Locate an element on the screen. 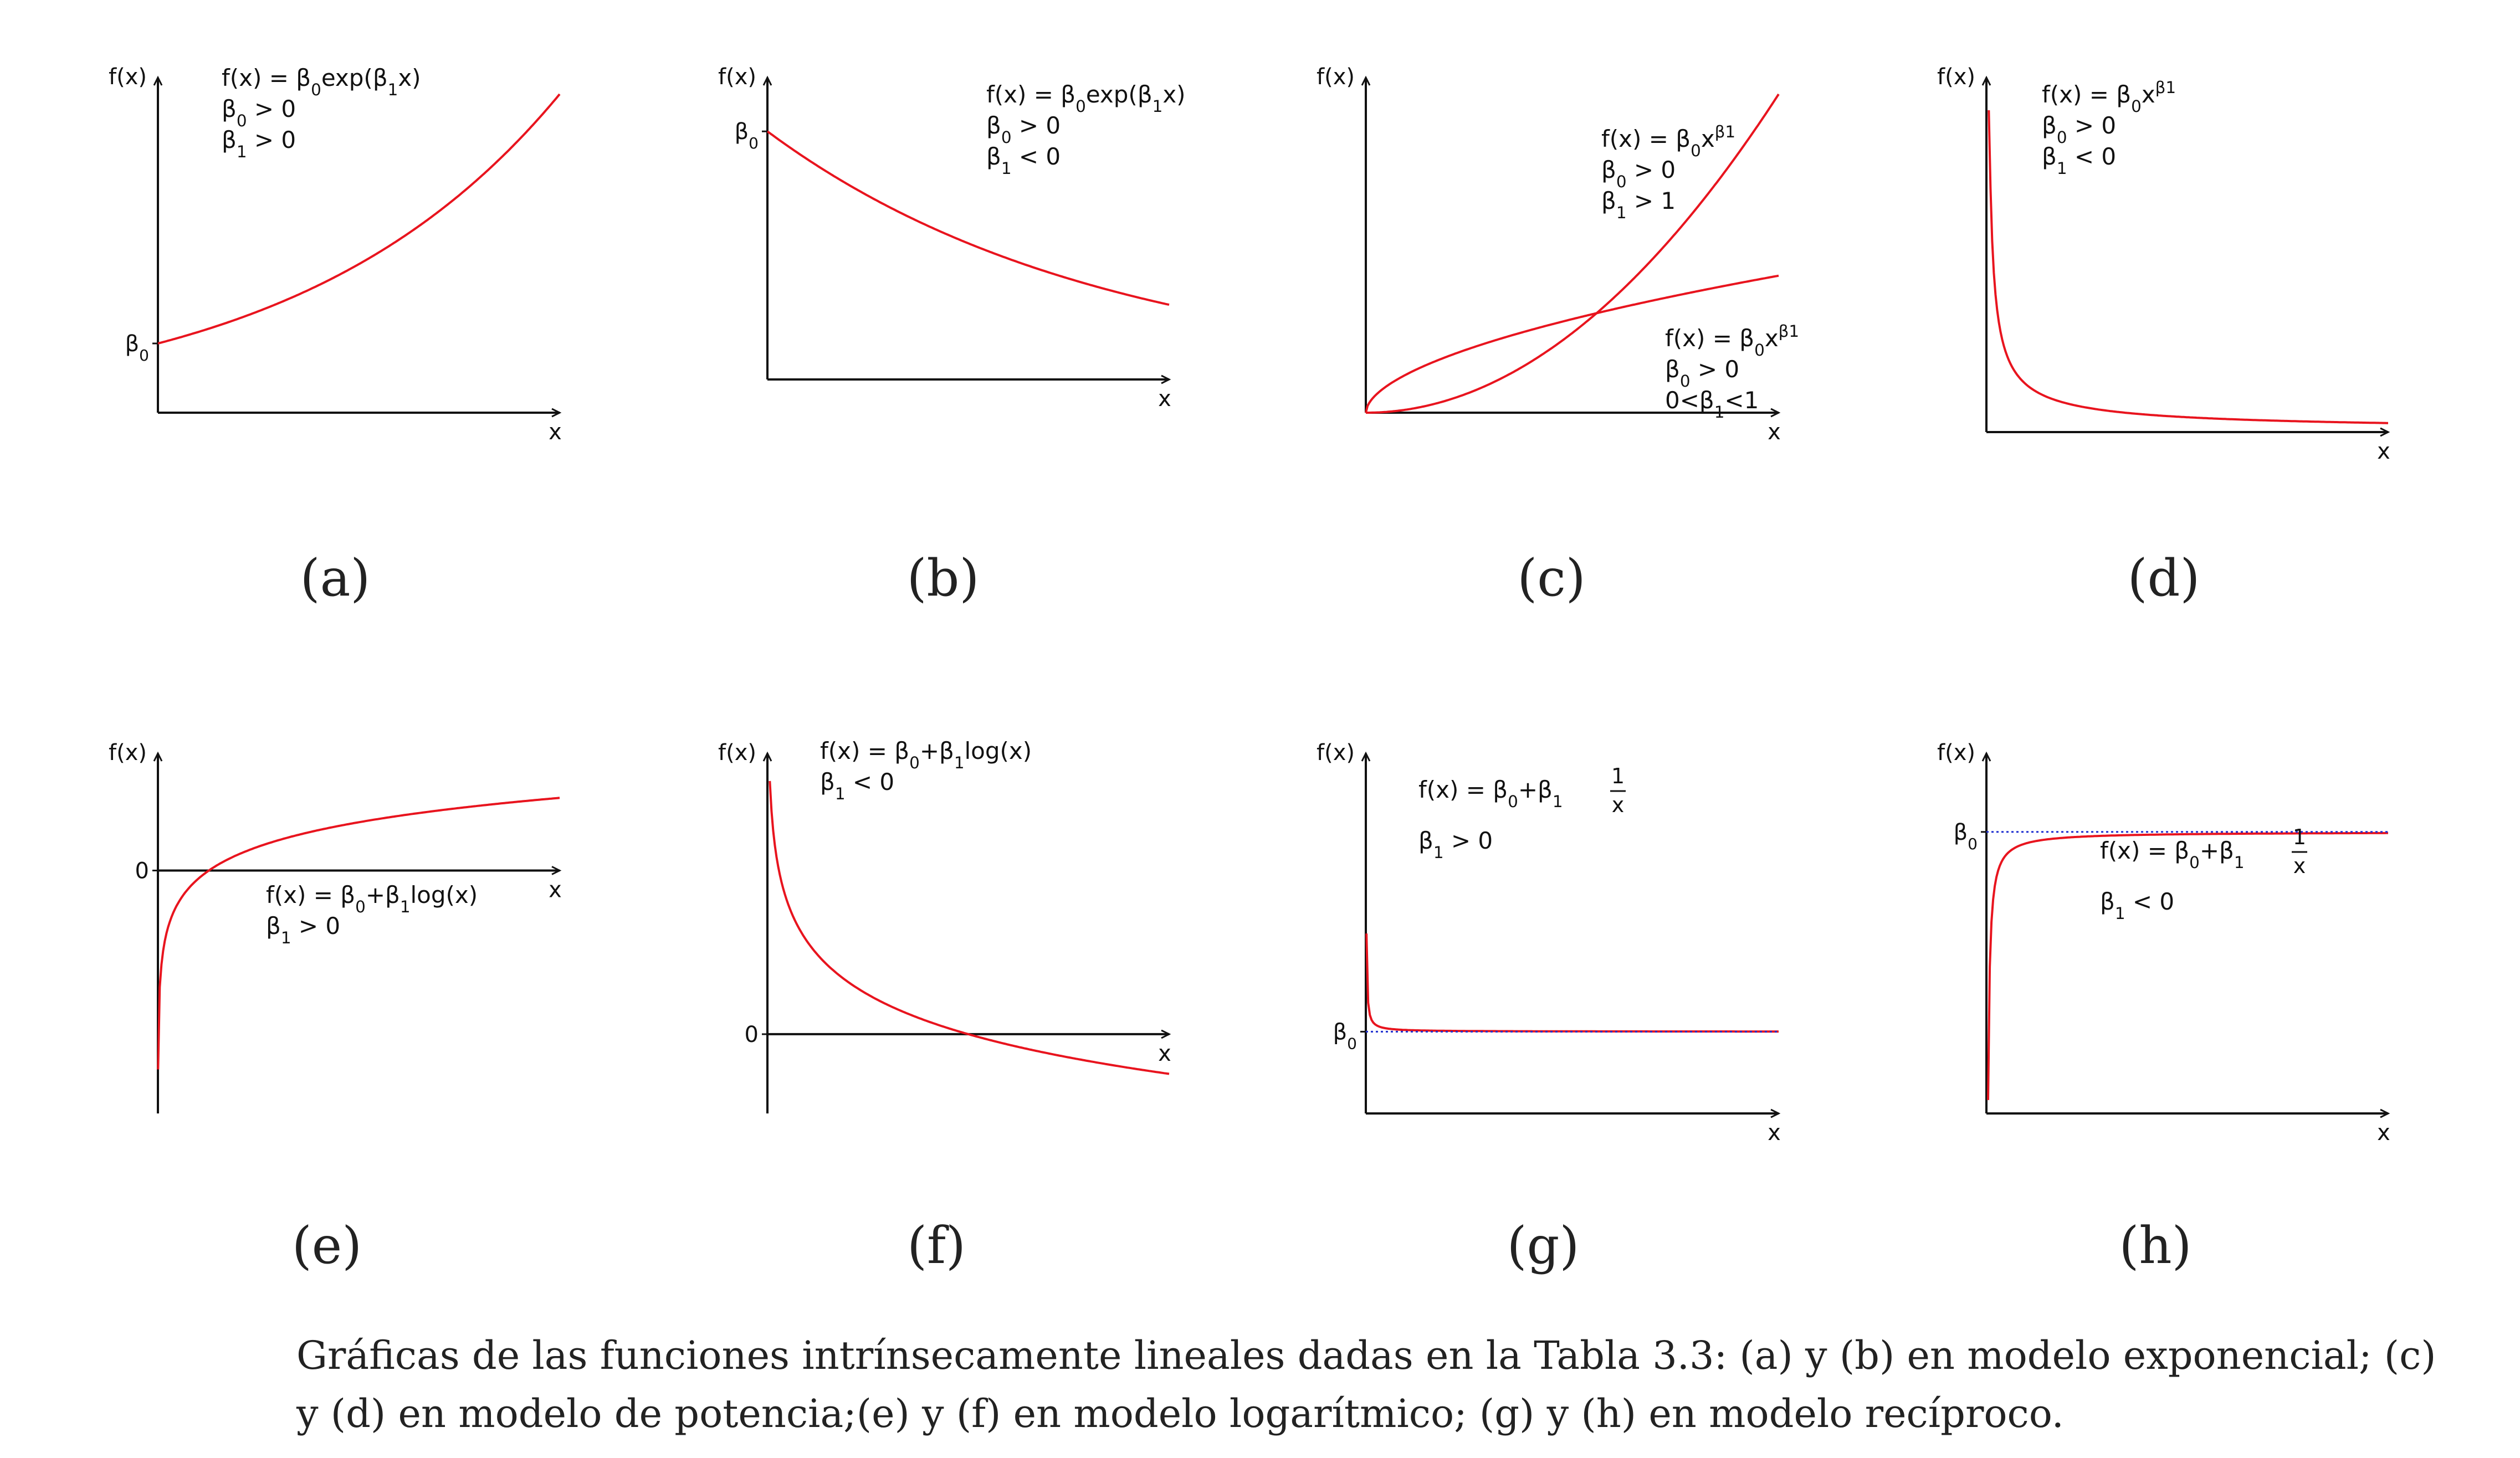 Image resolution: width=2520 pixels, height=1458 pixels. subcaption-h: (h) is located at coordinates (2155, 1245).